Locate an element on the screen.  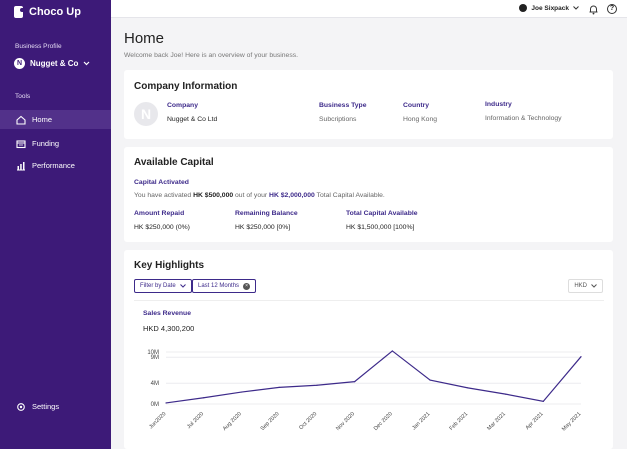
choco-up-logo-icon is located at coordinates (19, 12).